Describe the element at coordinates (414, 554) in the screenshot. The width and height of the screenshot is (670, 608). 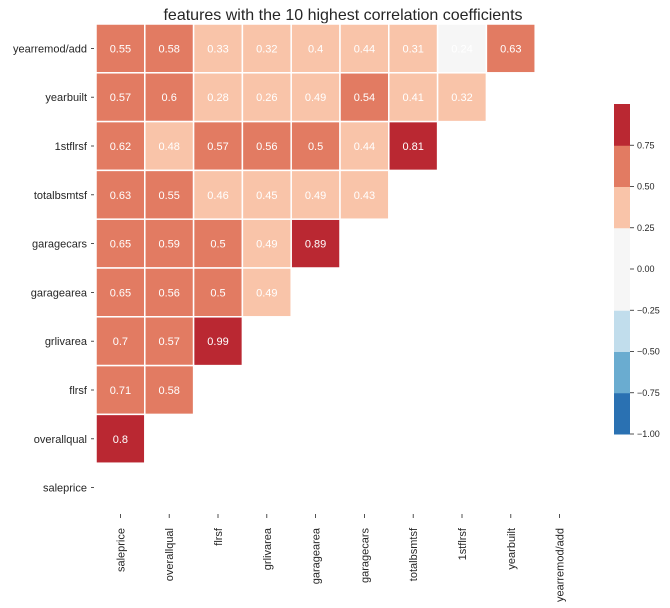
I see `x-tick-label: totalbsmtsf` at that location.